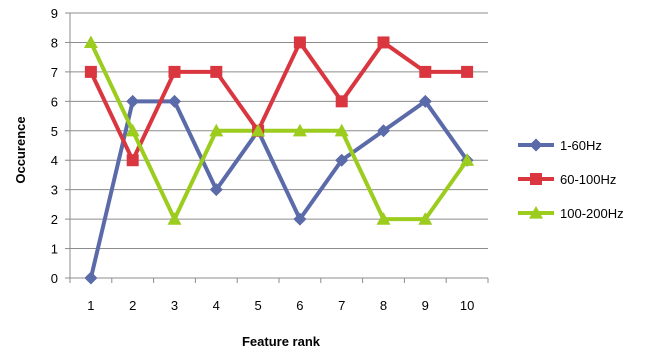 The image size is (657, 354). I want to click on legend-label: 100-200Hz, so click(592, 213).